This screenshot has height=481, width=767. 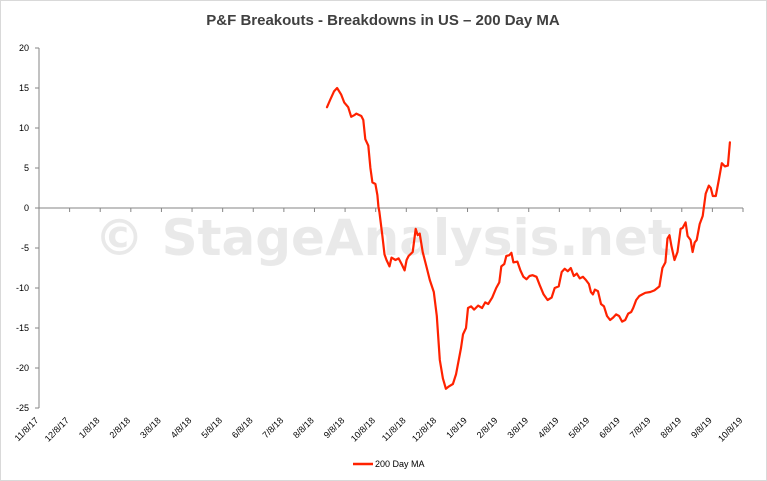 What do you see at coordinates (26, 208) in the screenshot?
I see `y-tick-label: 0` at bounding box center [26, 208].